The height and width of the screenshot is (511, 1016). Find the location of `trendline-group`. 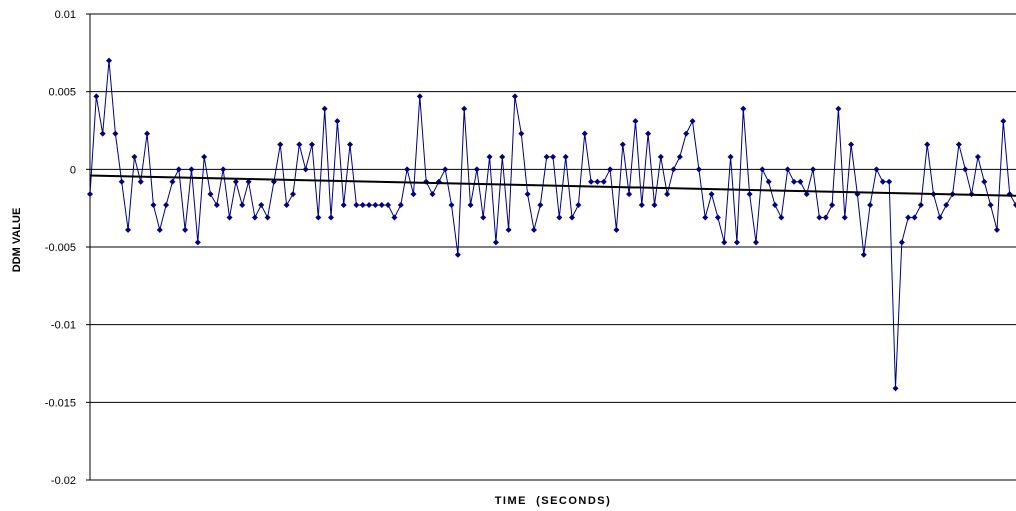

trendline-group is located at coordinates (552, 185).